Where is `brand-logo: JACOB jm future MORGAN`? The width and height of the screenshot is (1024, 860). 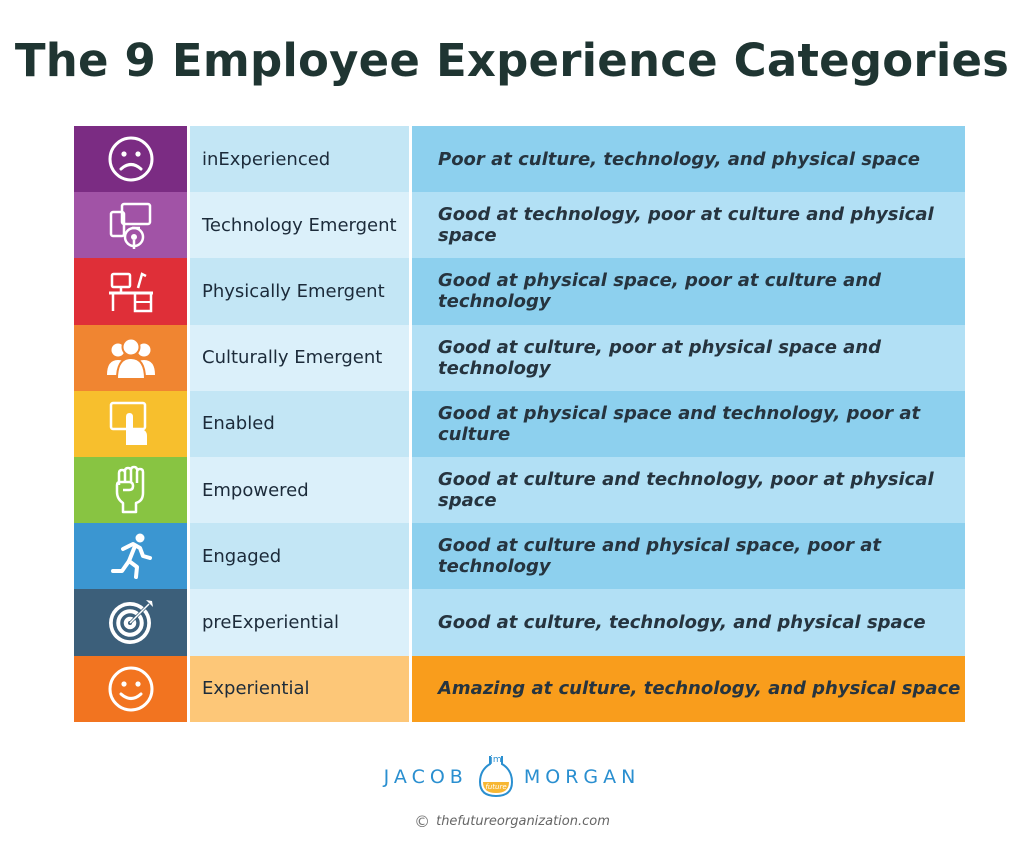 brand-logo: JACOB jm future MORGAN is located at coordinates (512, 777).